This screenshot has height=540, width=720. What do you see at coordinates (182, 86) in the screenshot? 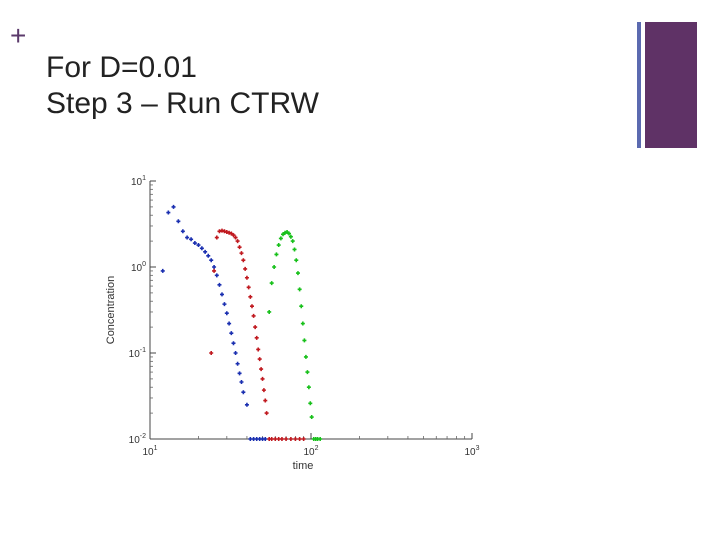
I see `slide-title: For D=0.01 Step 3 – Run CTRW` at bounding box center [182, 86].